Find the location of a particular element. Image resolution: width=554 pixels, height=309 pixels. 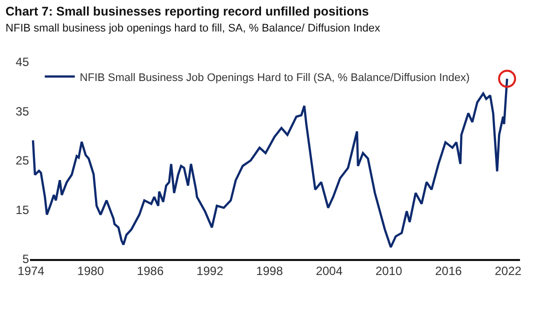

y-tick-label: 45 is located at coordinates (23, 62).